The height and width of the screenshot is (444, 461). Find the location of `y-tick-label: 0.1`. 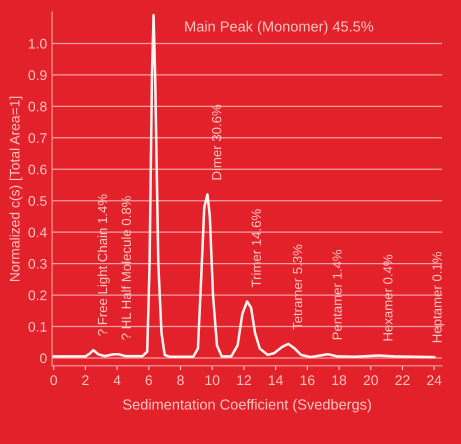

y-tick-label: 0.1 is located at coordinates (37, 327).